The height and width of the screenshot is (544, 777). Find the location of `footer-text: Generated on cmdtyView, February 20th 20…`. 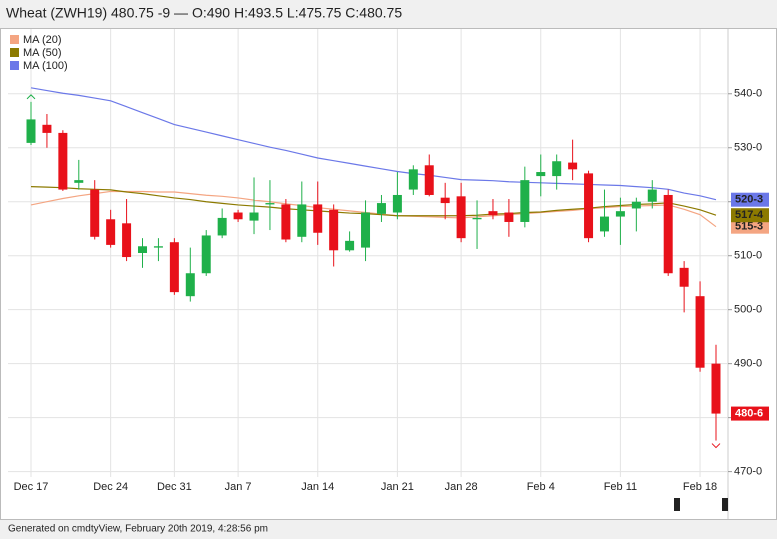

footer-text: Generated on cmdtyView, February 20th 20… is located at coordinates (138, 529).